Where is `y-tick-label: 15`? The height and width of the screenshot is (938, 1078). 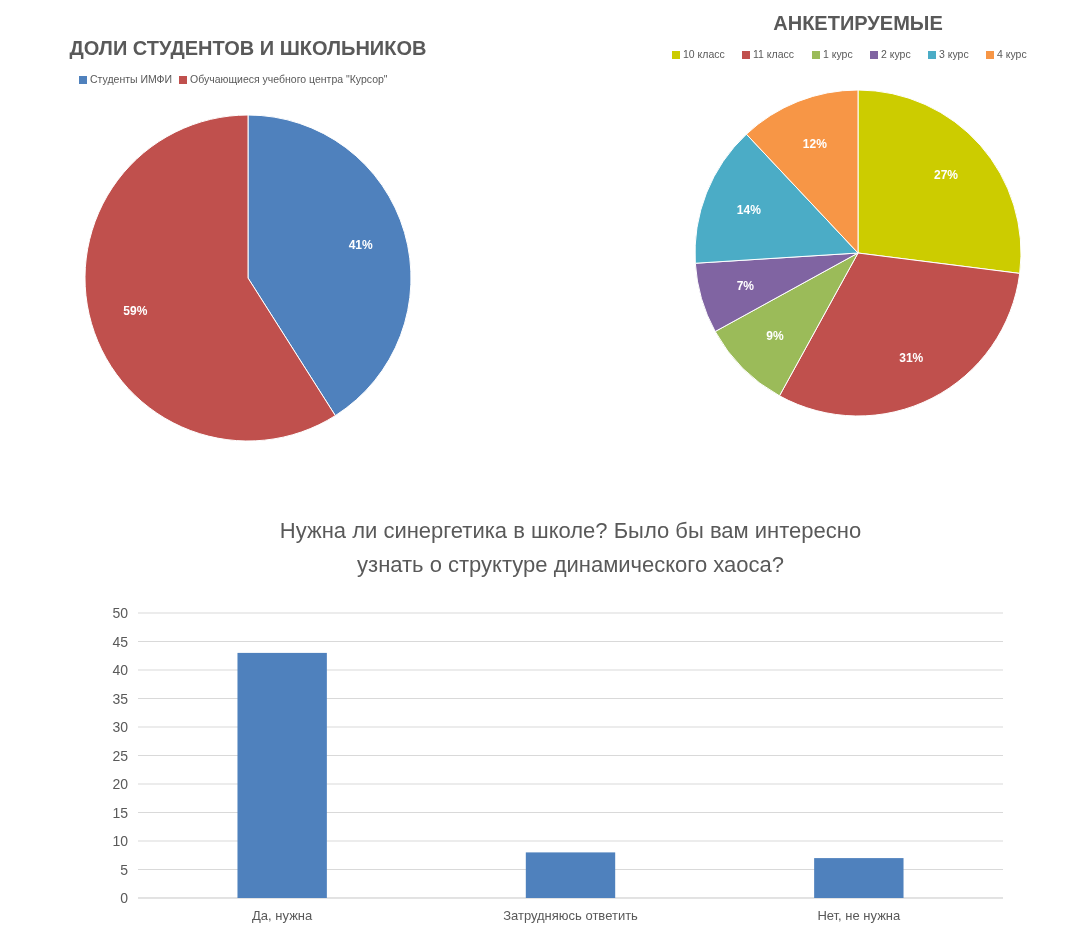
y-tick-label: 15 is located at coordinates (120, 812).